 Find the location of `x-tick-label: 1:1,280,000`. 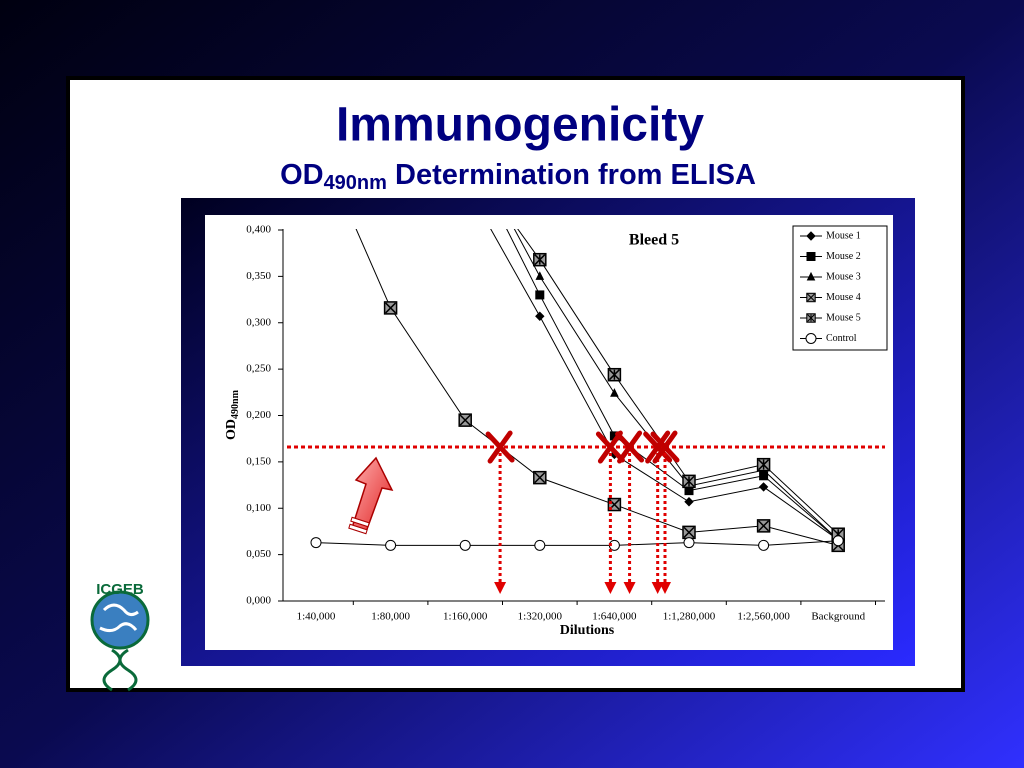

x-tick-label: 1:1,280,000 is located at coordinates (689, 617).